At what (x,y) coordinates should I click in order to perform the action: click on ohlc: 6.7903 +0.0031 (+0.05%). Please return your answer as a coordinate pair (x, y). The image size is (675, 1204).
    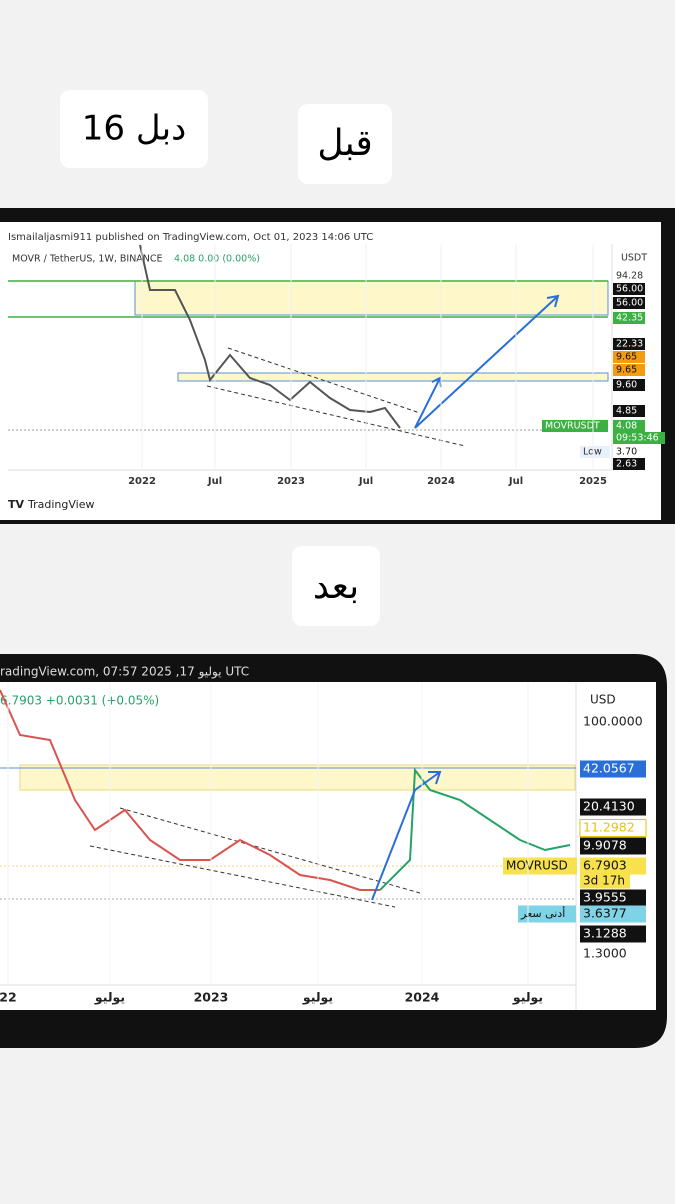
    Looking at the image, I should click on (79, 701).